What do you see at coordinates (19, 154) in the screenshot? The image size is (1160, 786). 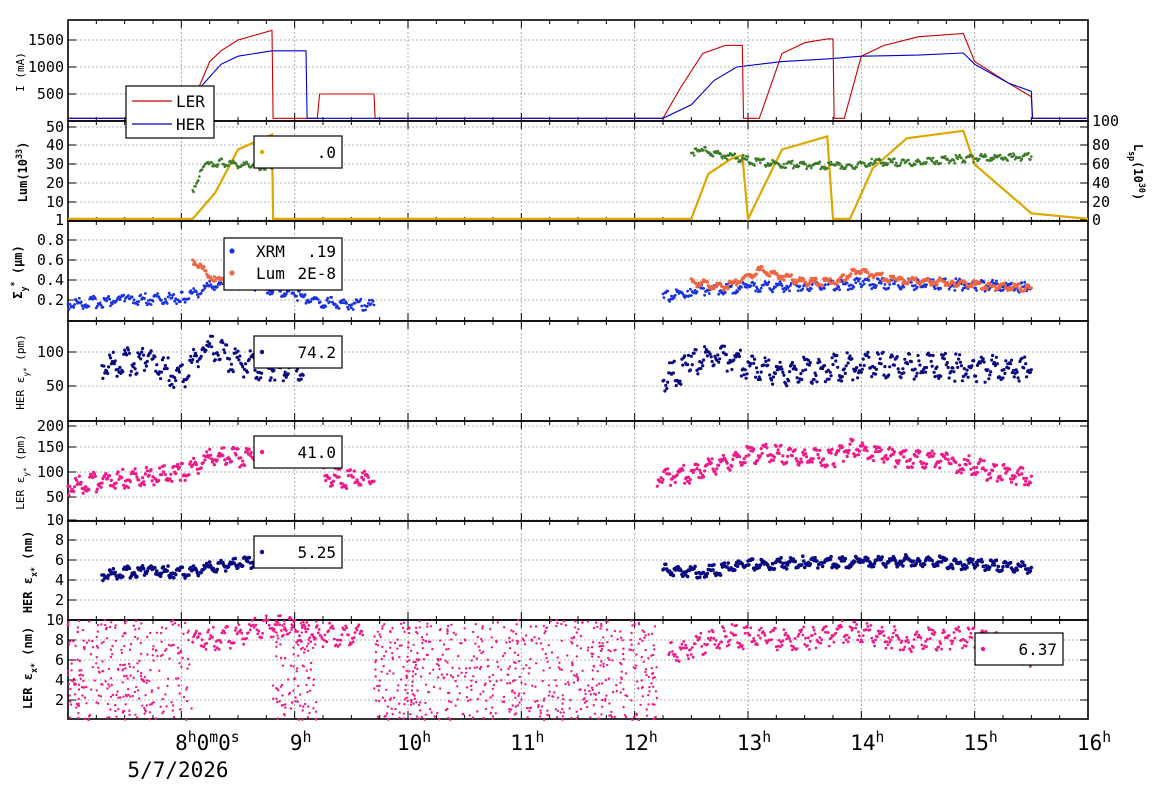 I see `y-axis-title-lum-part: 33` at bounding box center [19, 154].